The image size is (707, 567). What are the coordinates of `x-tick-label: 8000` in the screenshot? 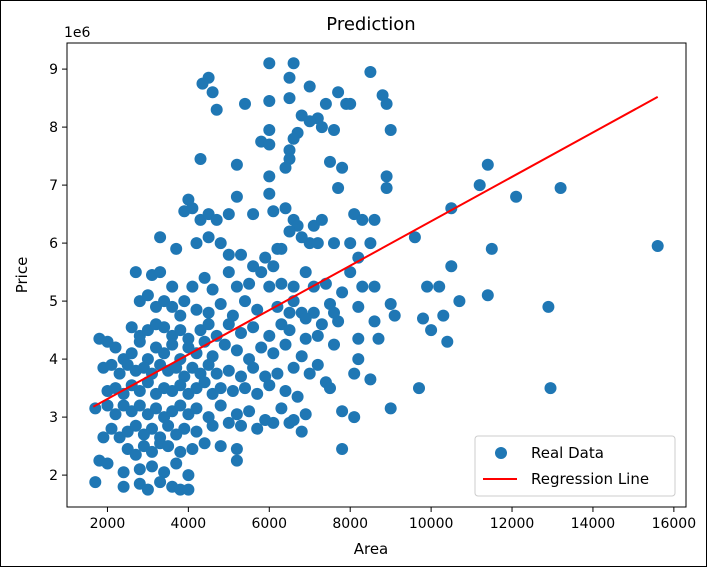 It's located at (350, 524).